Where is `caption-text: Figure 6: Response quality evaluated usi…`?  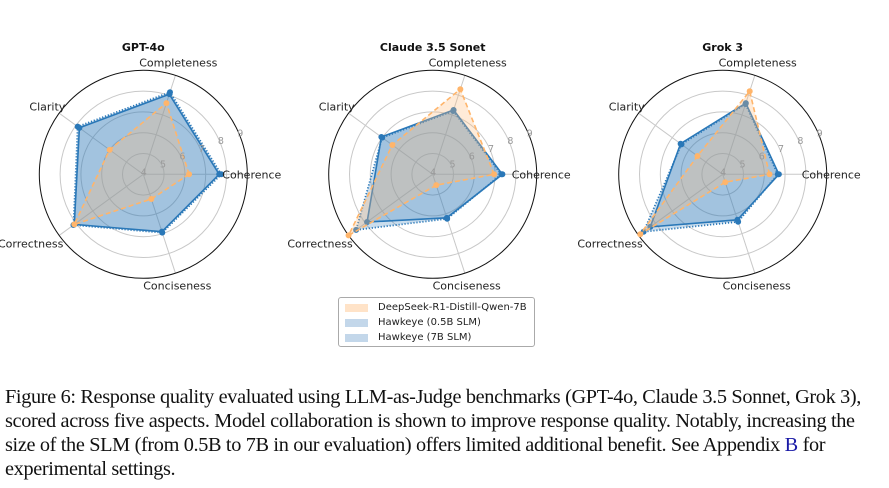
caption-text: Figure 6: Response quality evaluated usi… is located at coordinates (433, 421).